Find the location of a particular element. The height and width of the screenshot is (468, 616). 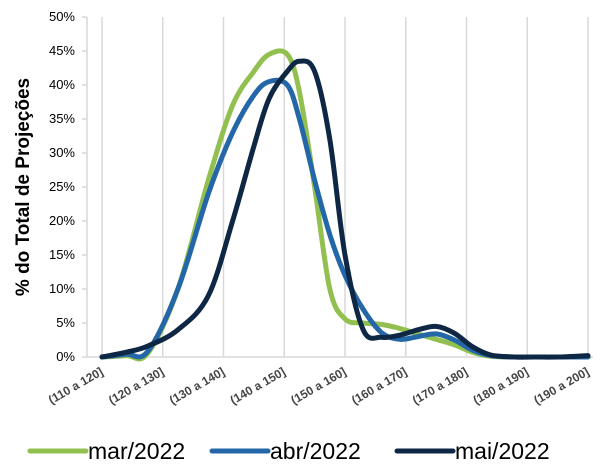

legend: mar/2022 abr/2022 mai/2022 is located at coordinates (288, 451).